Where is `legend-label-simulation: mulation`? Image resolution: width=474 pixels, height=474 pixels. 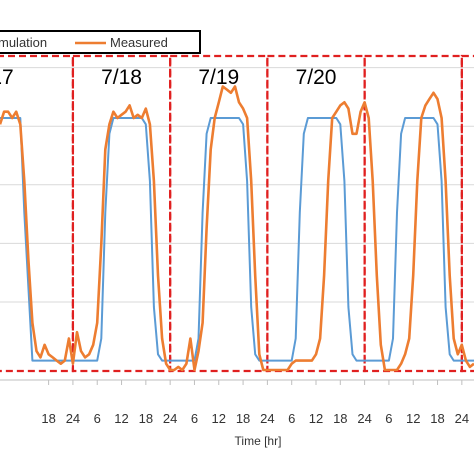
legend-label-simulation: mulation is located at coordinates (23, 42).